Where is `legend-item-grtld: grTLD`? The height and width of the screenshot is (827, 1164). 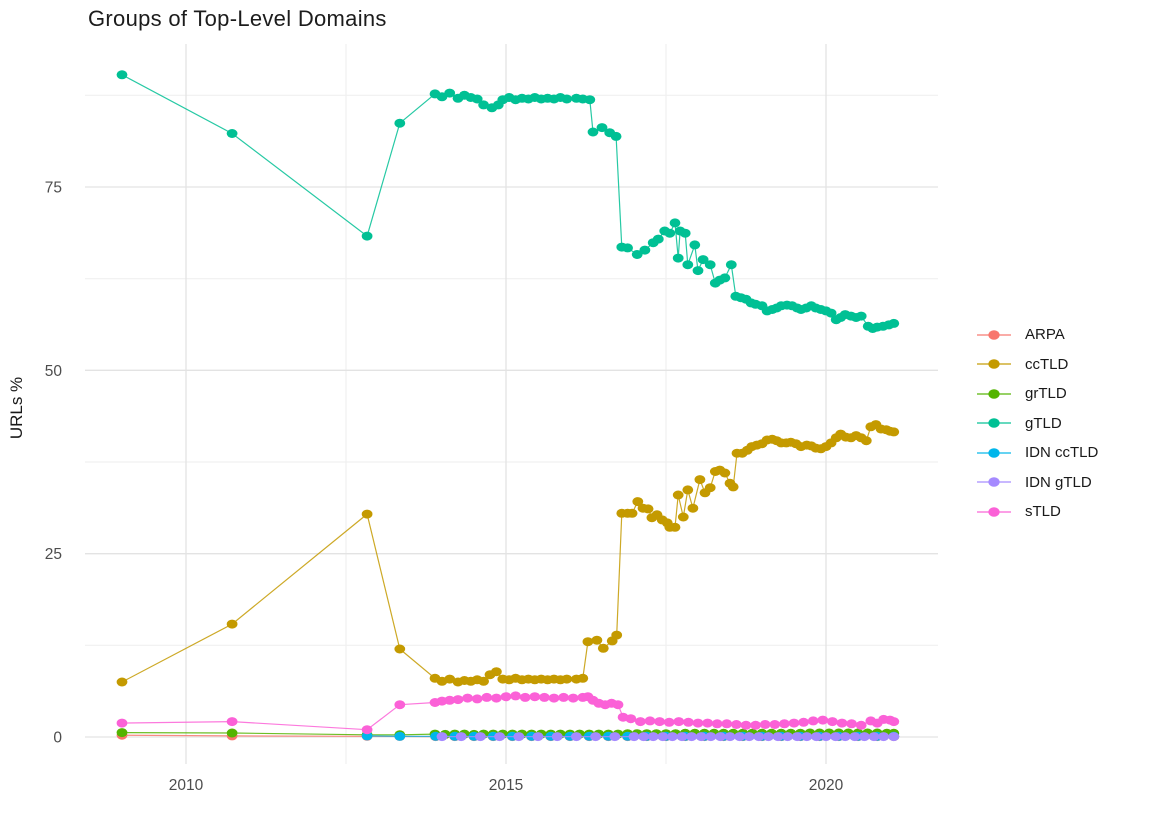
legend-item-grtld: grTLD is located at coordinates (1037, 394).